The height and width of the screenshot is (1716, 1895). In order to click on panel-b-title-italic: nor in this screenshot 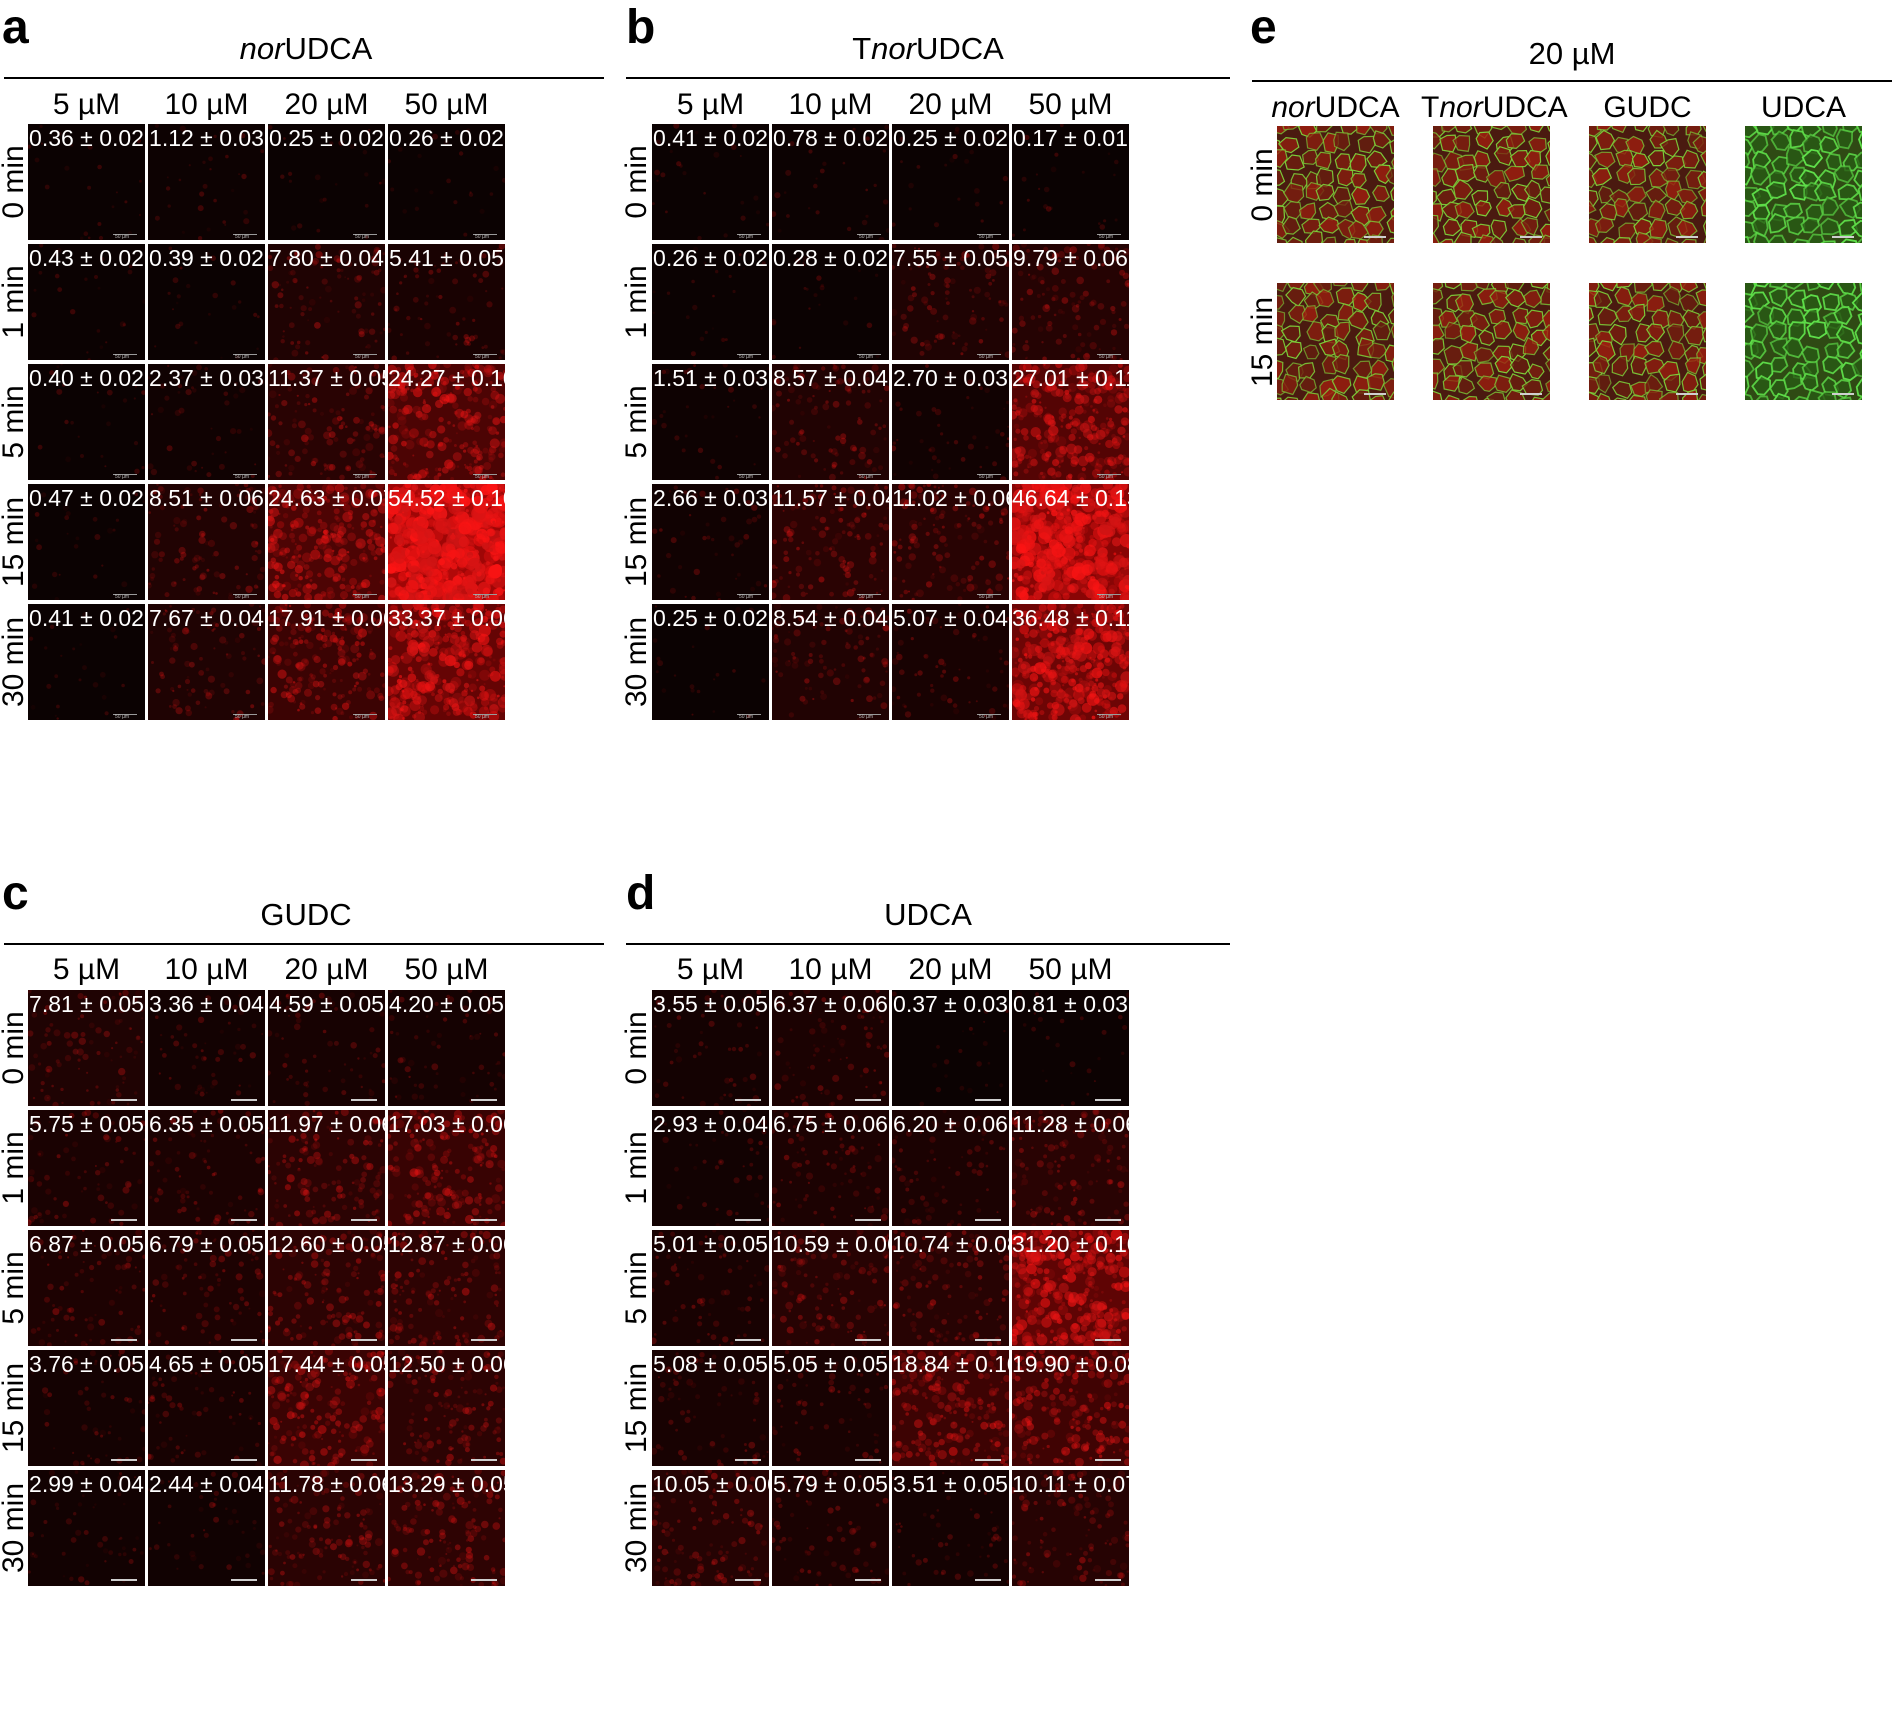, I will do `click(893, 48)`.